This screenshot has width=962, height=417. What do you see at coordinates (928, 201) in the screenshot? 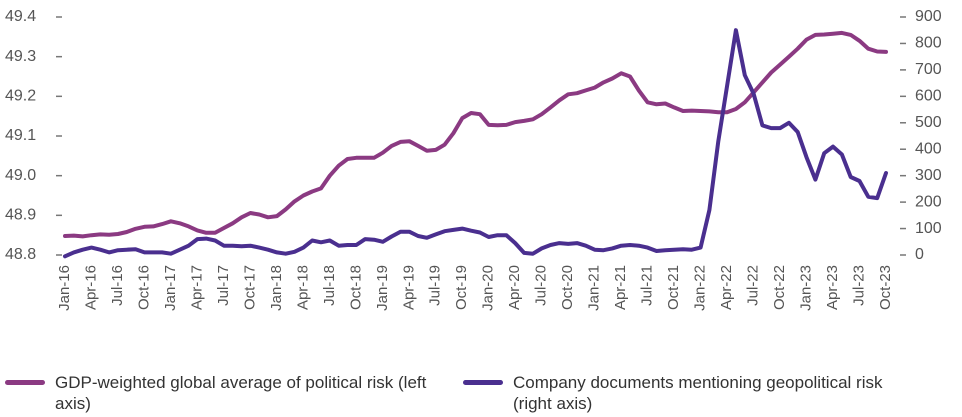
I see `y2-tick-label: 200` at bounding box center [928, 201].